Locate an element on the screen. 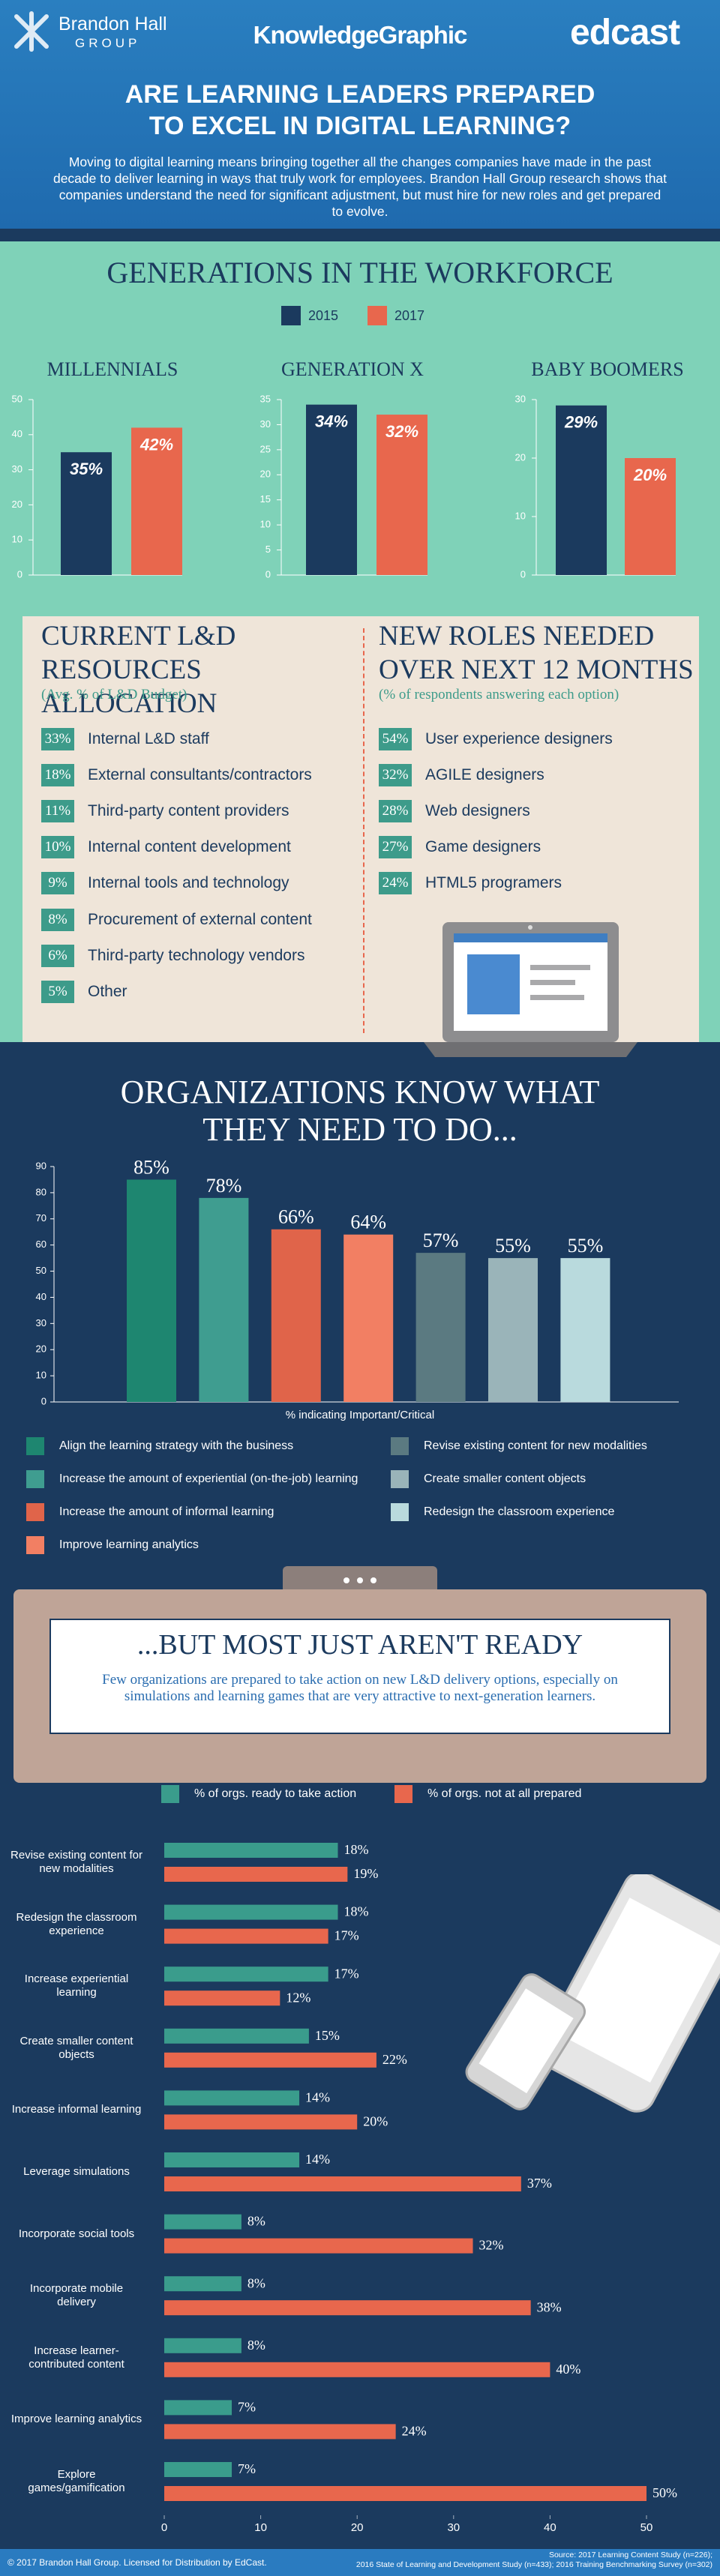  item-label: AGILE designers is located at coordinates (484, 775).